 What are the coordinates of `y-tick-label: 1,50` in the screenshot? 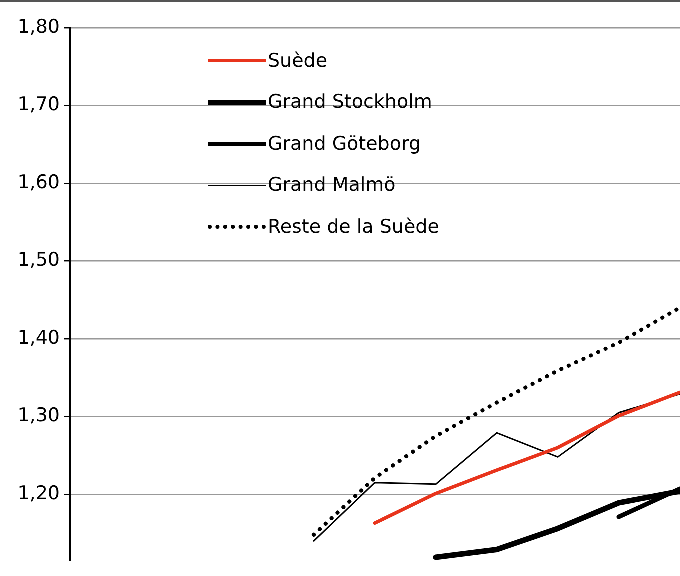 It's located at (39, 260).